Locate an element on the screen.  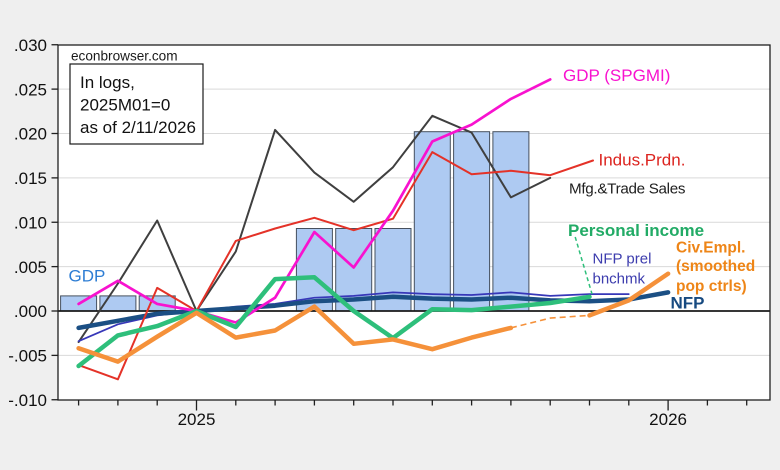
svg-text: NFP is located at coordinates (688, 303).